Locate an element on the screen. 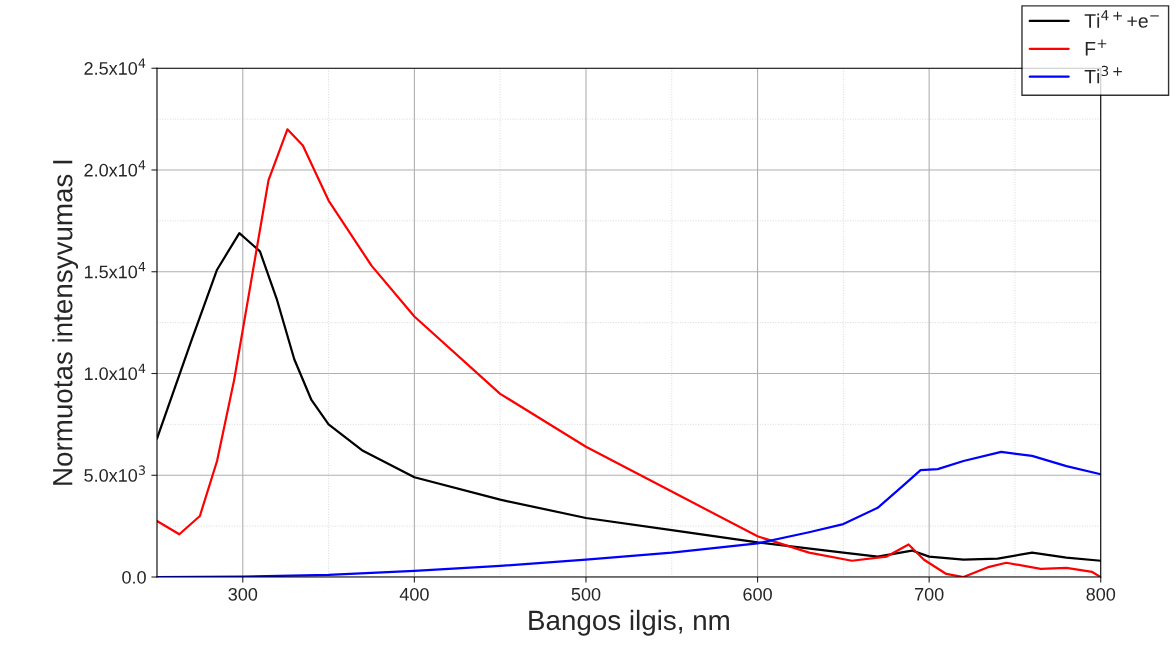 Image resolution: width=1176 pixels, height=669 pixels. y-tick-label: 1.5x10$^{4}$ is located at coordinates (115, 270).